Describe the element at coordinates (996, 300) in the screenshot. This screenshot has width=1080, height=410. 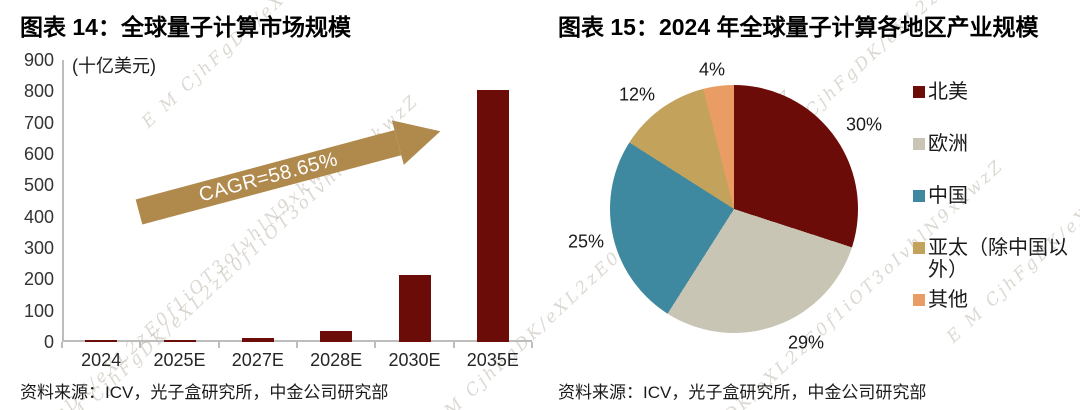
I see `legend-item: 其他` at that location.